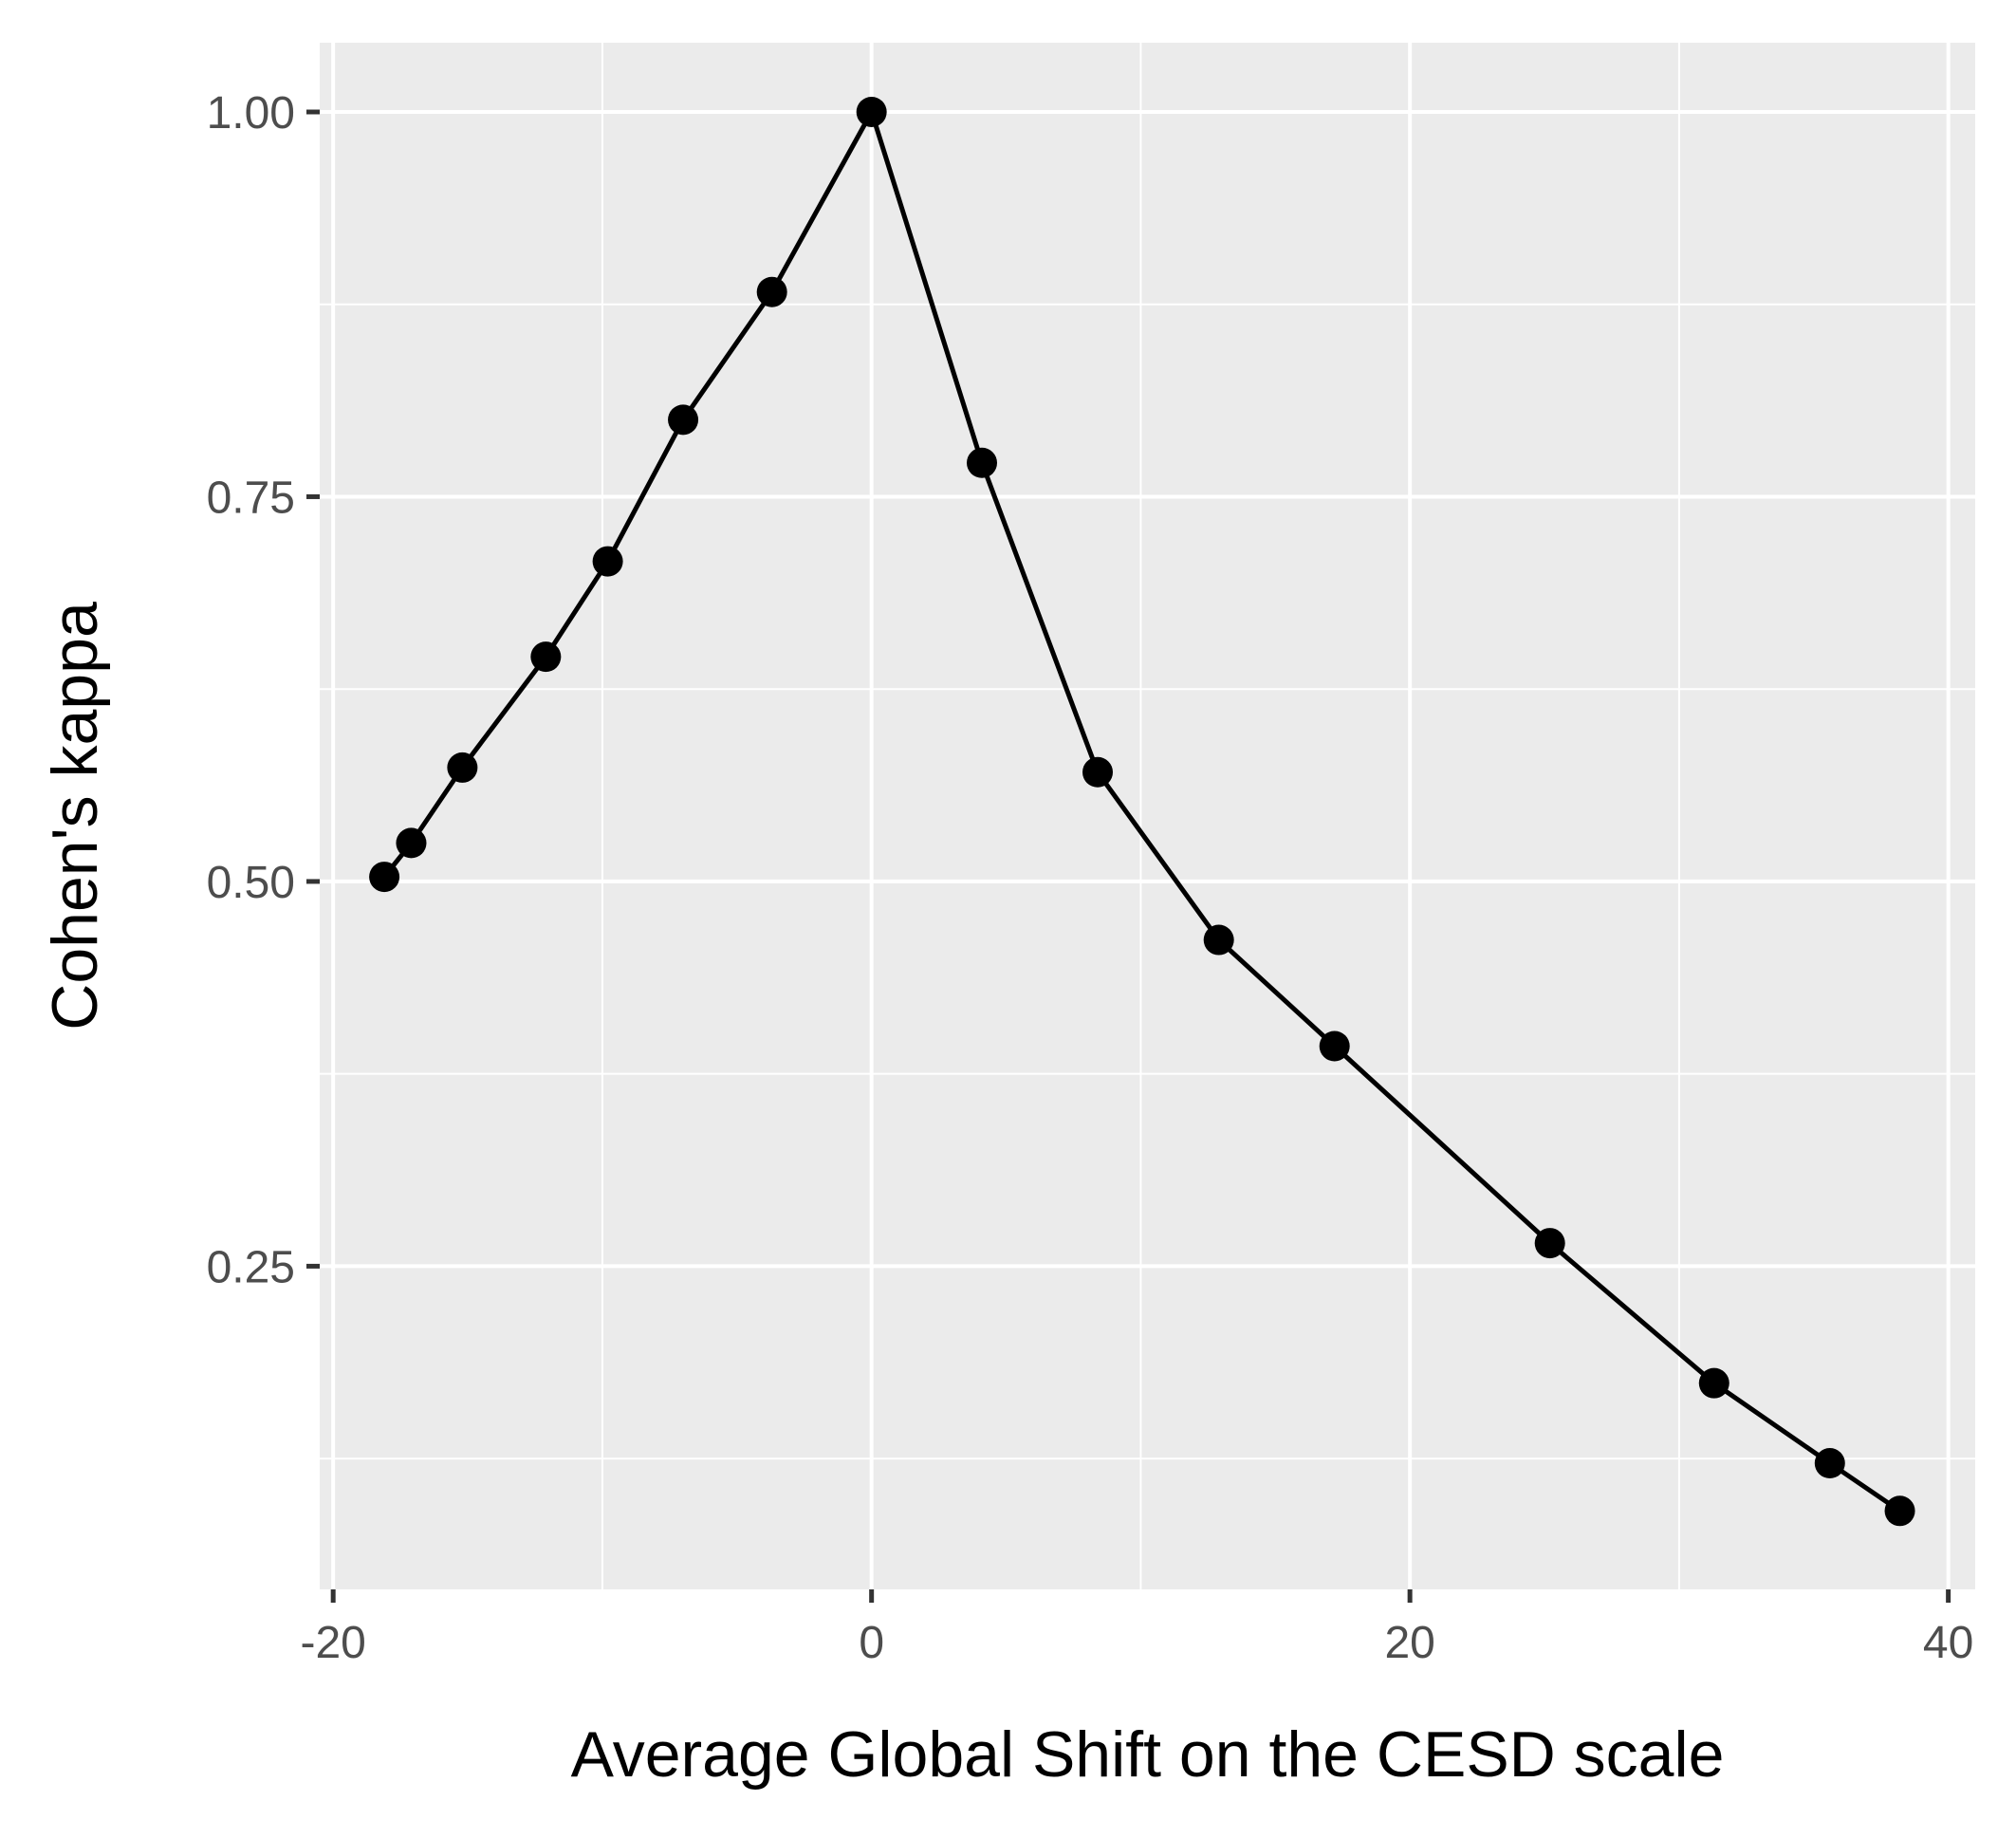  Describe the element at coordinates (251, 498) in the screenshot. I see `y-tick-label: 0.75` at that location.